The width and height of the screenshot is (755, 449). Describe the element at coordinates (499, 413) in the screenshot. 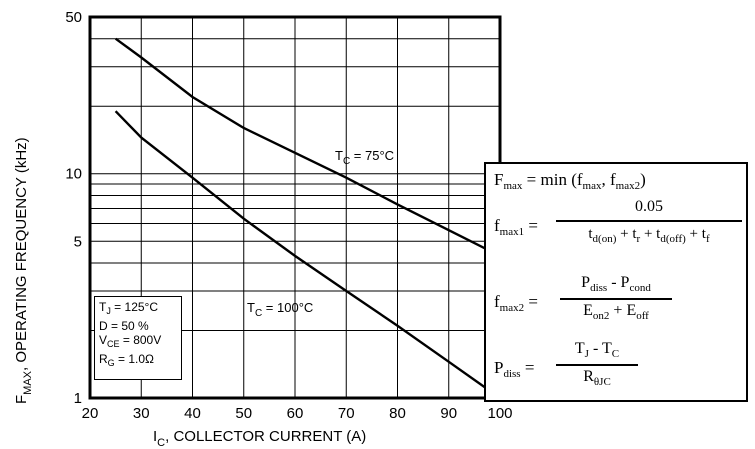

I see `x-tick-label-8: 100` at that location.